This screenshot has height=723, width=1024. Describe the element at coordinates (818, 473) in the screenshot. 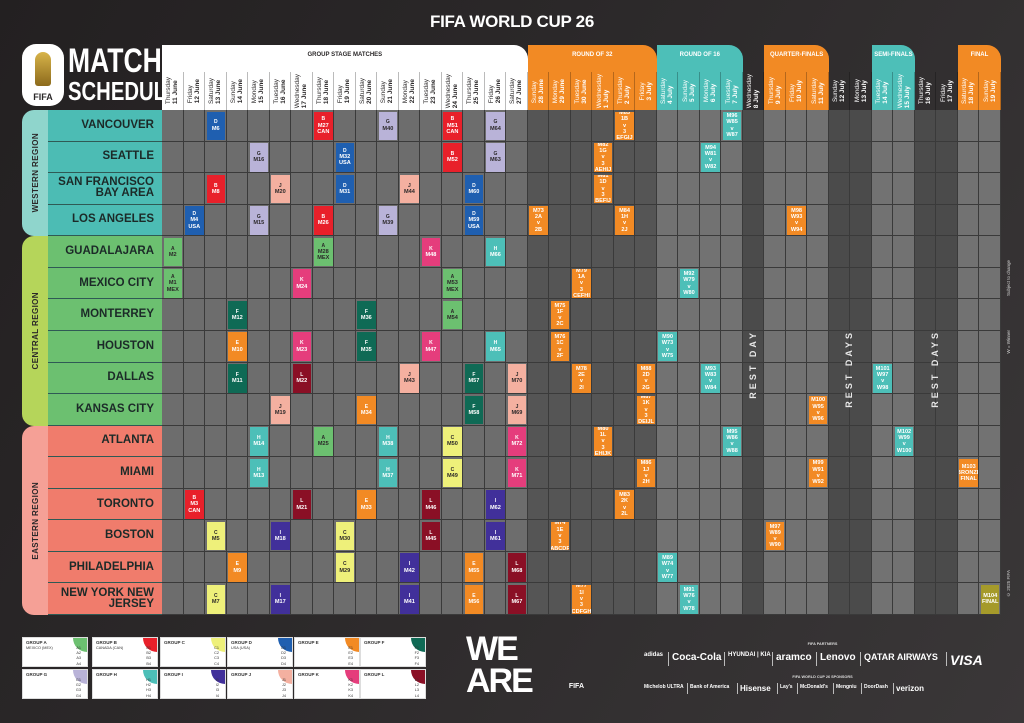

I see `match-cell: M99 W91 v W92` at that location.